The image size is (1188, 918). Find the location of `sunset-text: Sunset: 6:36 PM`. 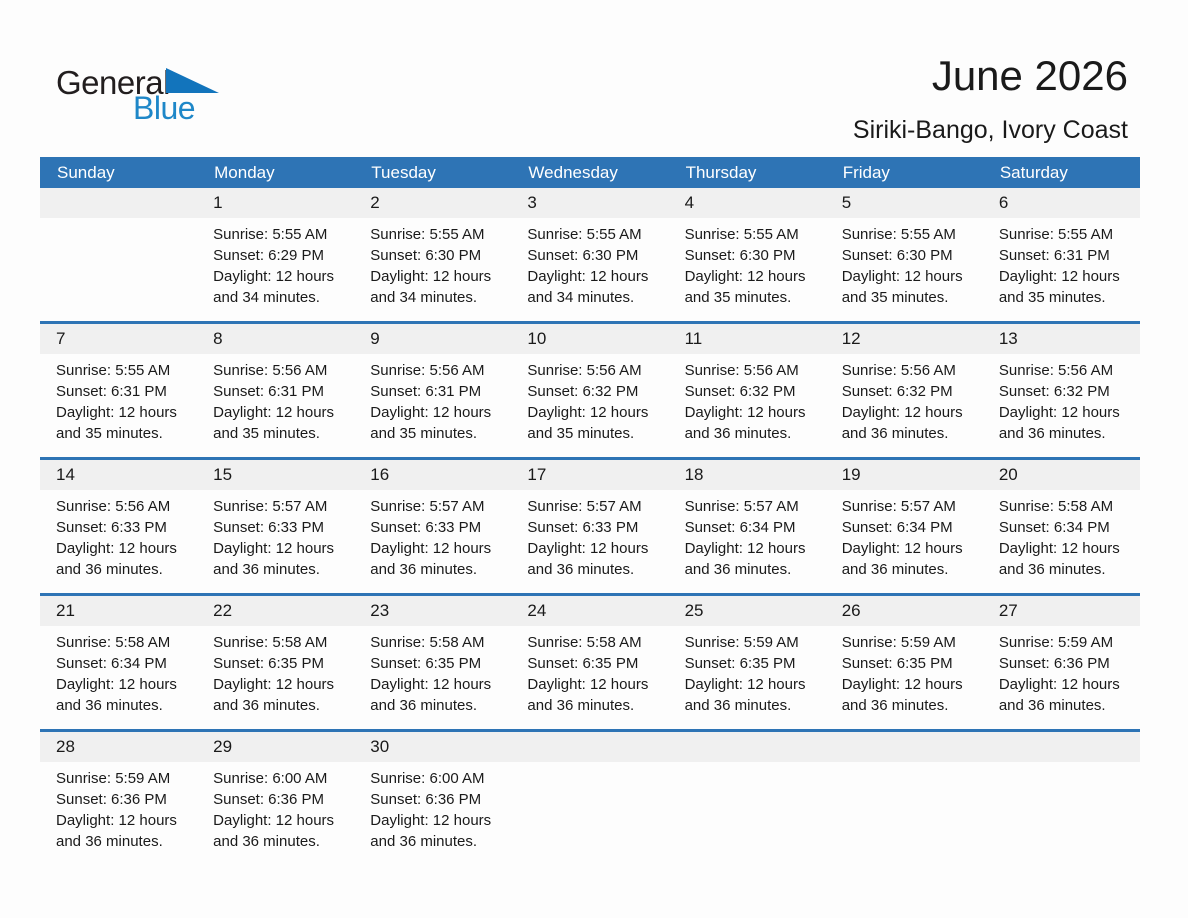

sunset-text: Sunset: 6:36 PM is located at coordinates (1054, 663).